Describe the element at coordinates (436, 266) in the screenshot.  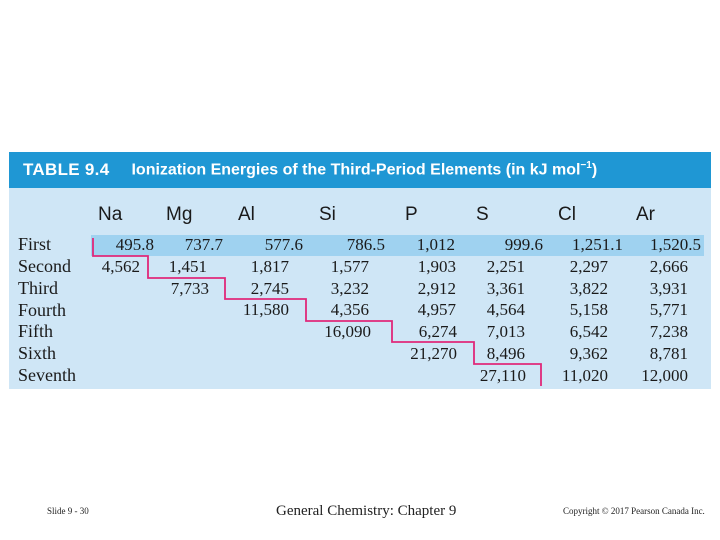
I see `cell-second-p: 1,903` at that location.